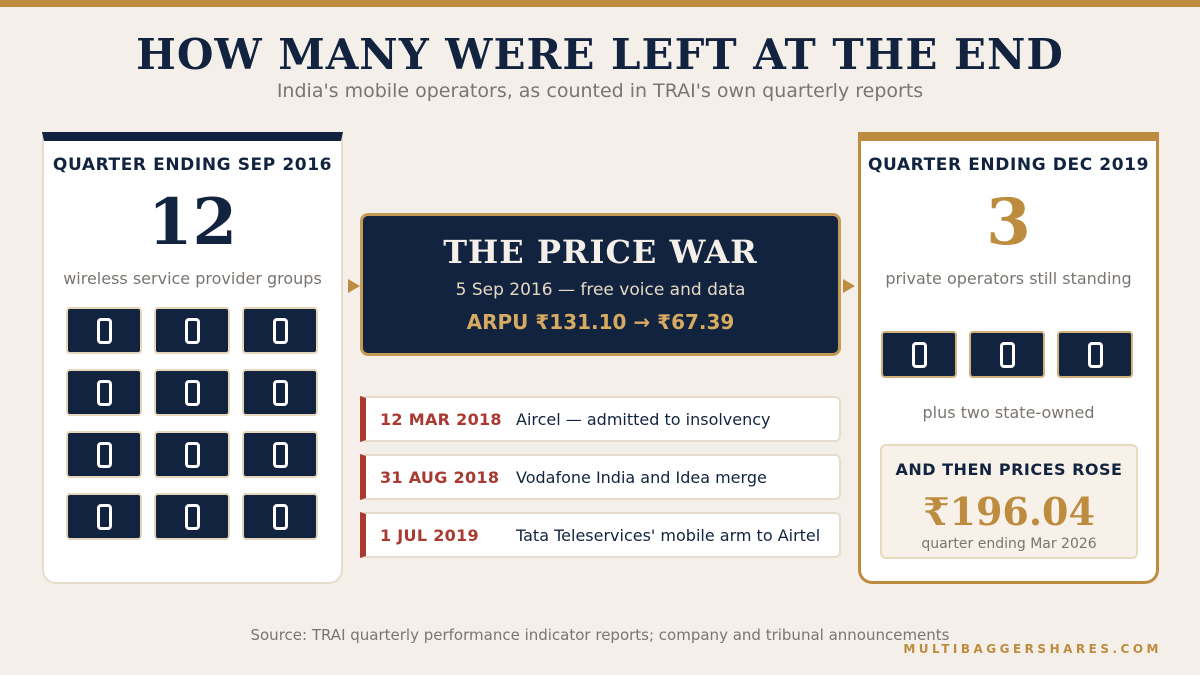  What do you see at coordinates (600, 252) in the screenshot?
I see `price-war-title: THE PRICE WAR` at bounding box center [600, 252].